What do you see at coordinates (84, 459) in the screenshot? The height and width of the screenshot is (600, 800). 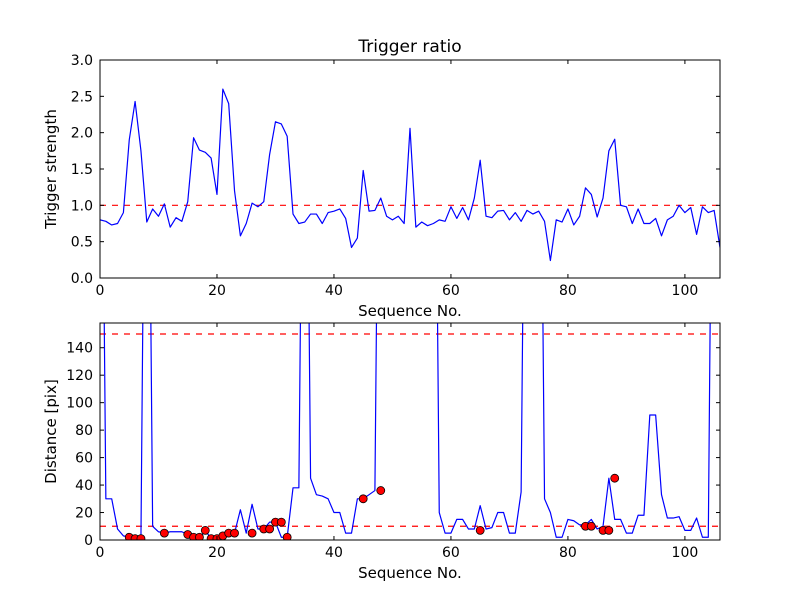 I see `chart-2-ytick-label: 60` at bounding box center [84, 459].